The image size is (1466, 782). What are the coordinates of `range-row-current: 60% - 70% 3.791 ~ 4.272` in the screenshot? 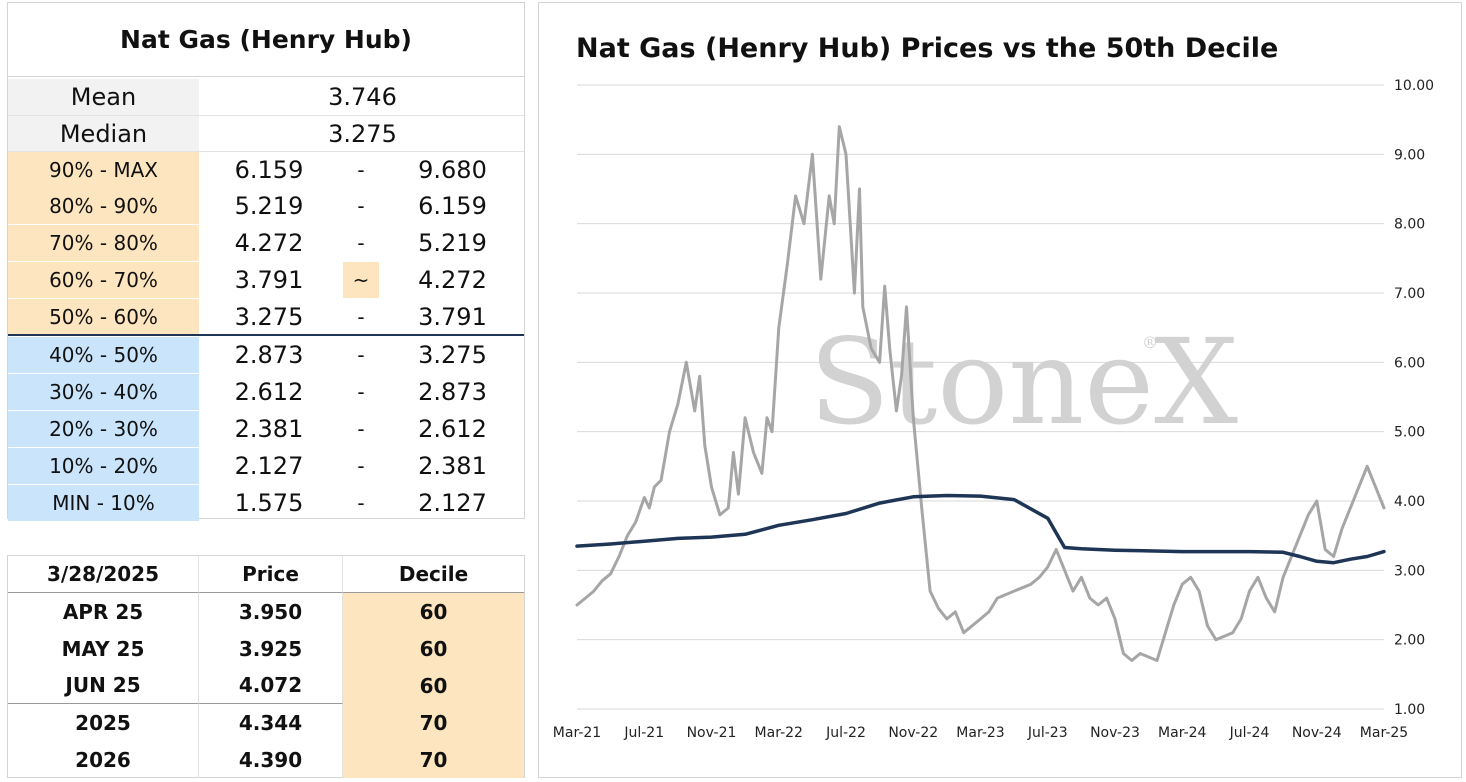 It's located at (266, 280).